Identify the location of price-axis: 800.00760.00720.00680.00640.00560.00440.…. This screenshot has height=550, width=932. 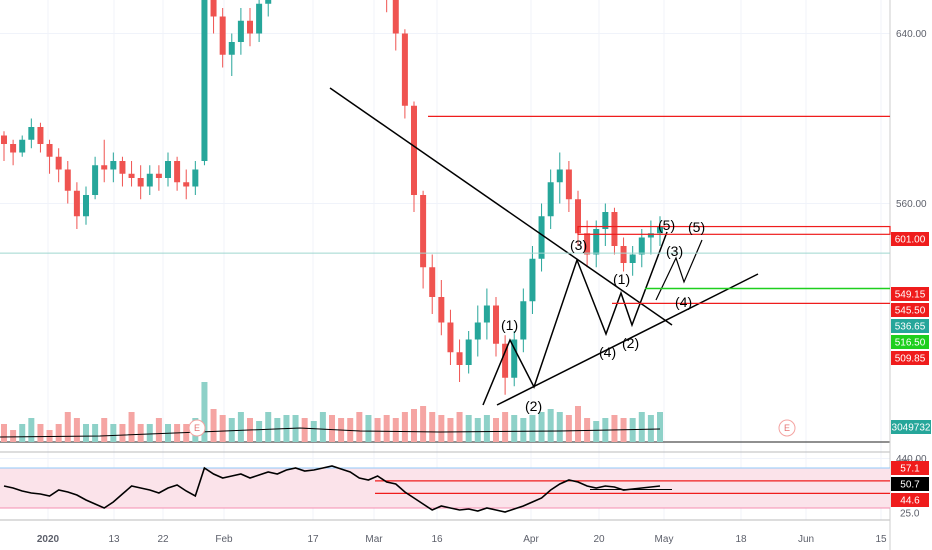
(911, 274).